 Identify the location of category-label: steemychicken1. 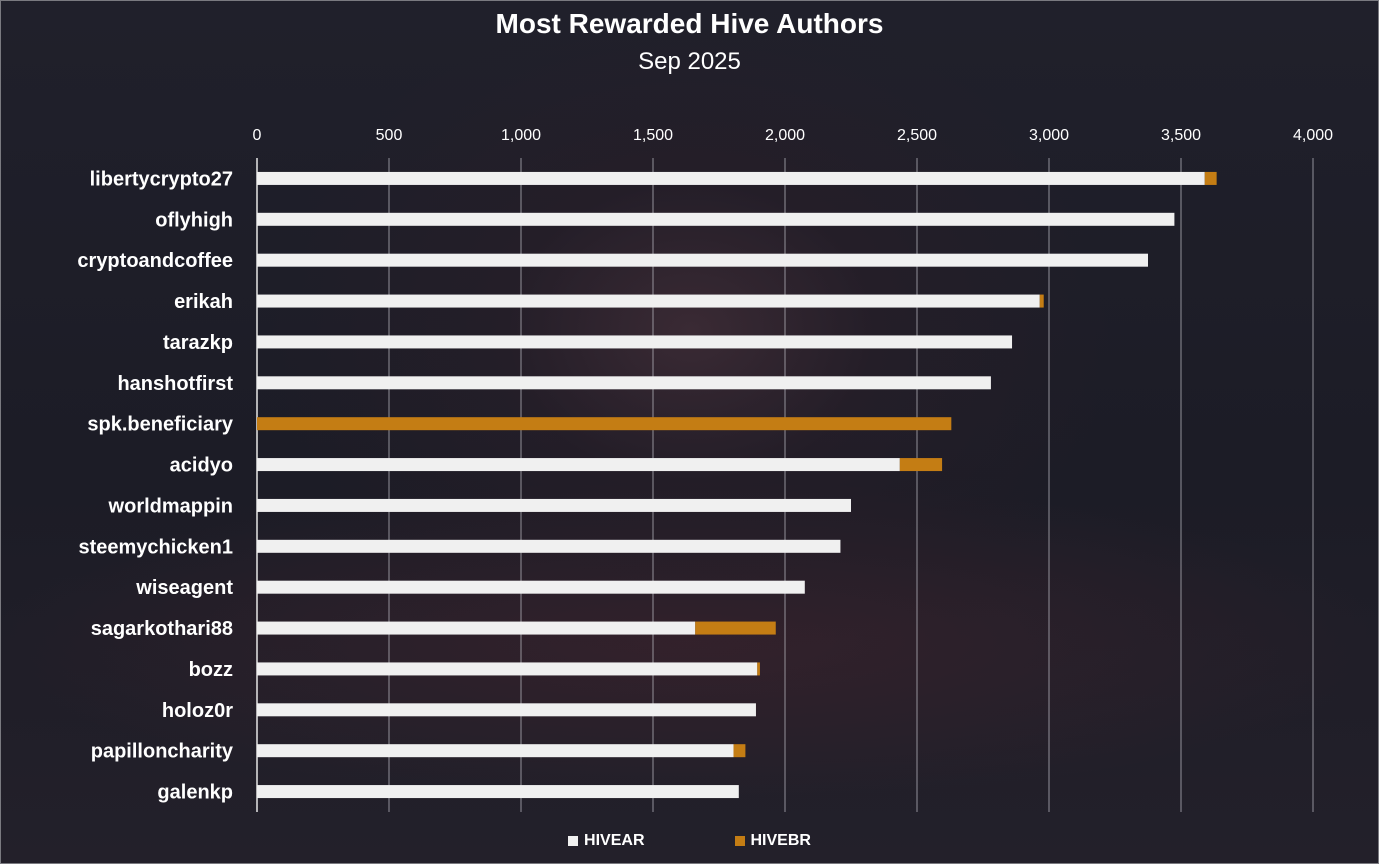
(155, 547).